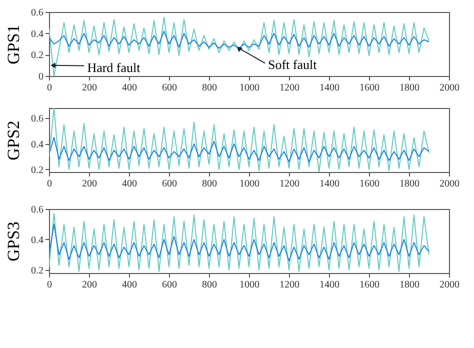 The height and width of the screenshot is (348, 474). What do you see at coordinates (293, 64) in the screenshot?
I see `annotation: Soft fault` at bounding box center [293, 64].